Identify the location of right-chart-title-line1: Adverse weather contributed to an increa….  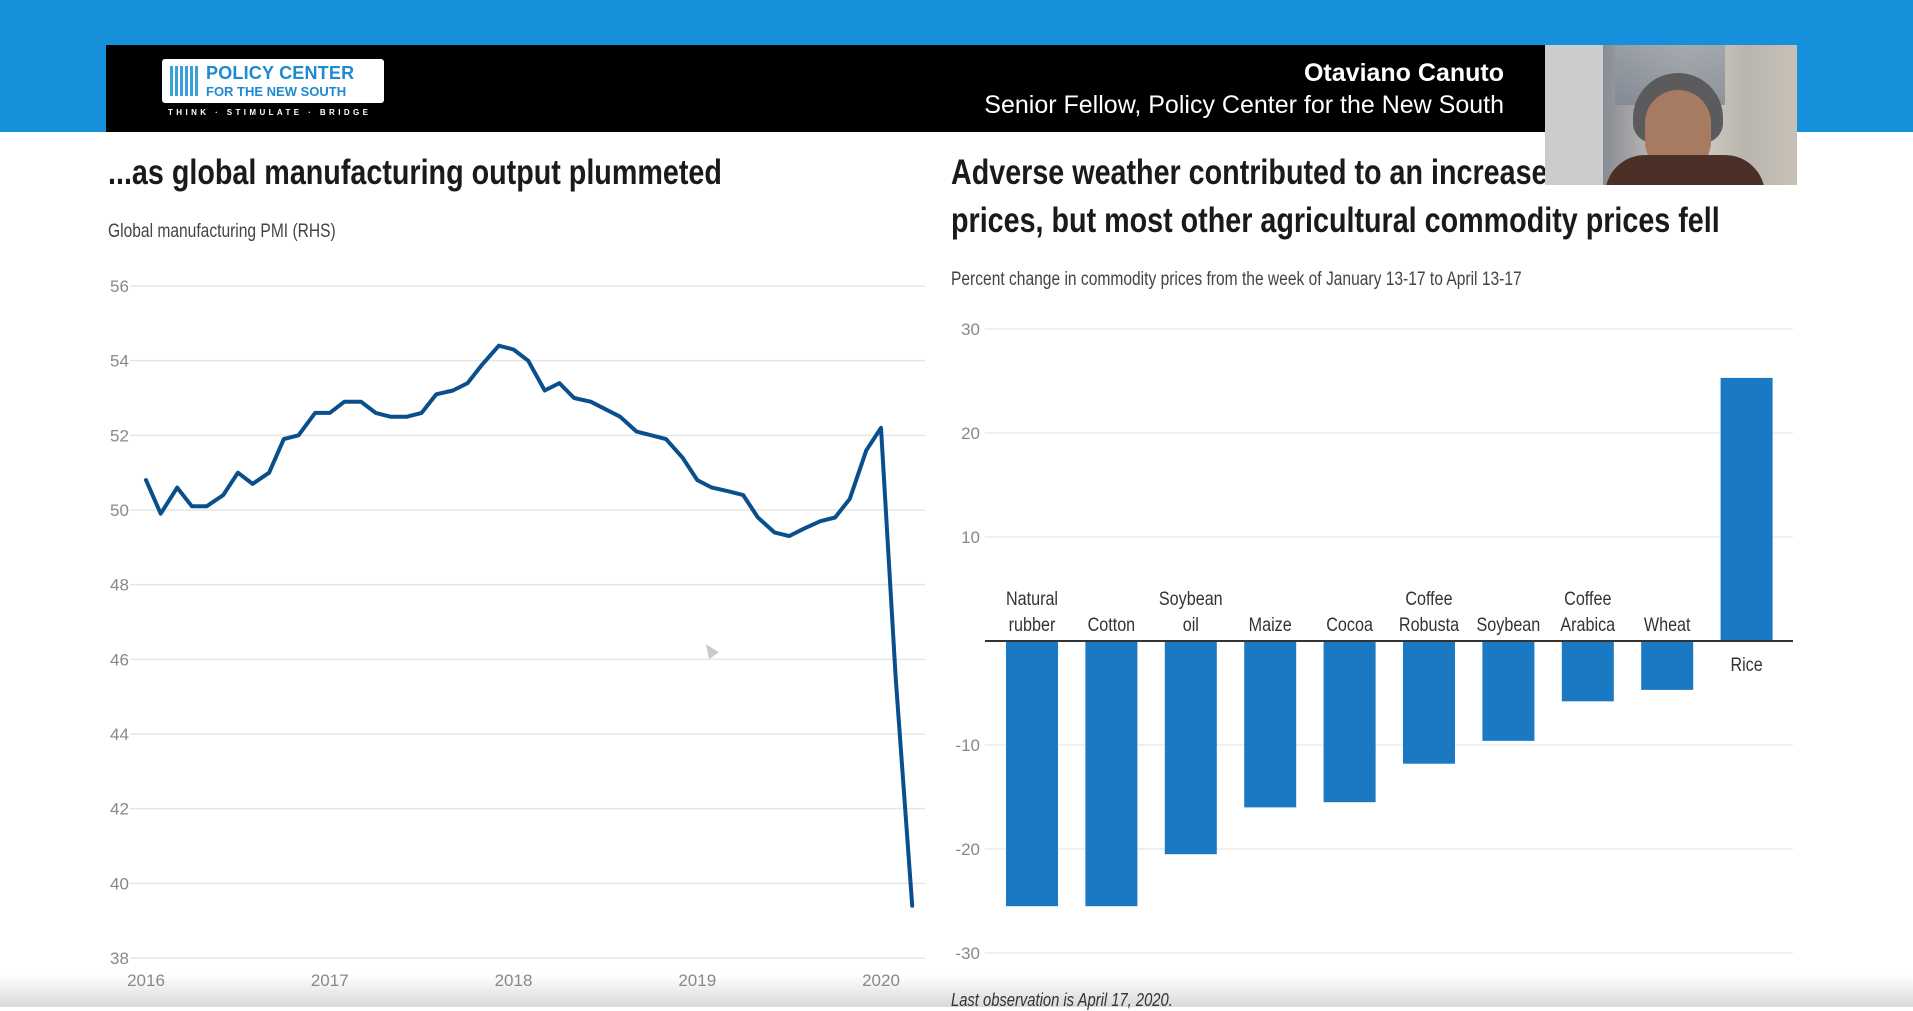
(1296, 172).